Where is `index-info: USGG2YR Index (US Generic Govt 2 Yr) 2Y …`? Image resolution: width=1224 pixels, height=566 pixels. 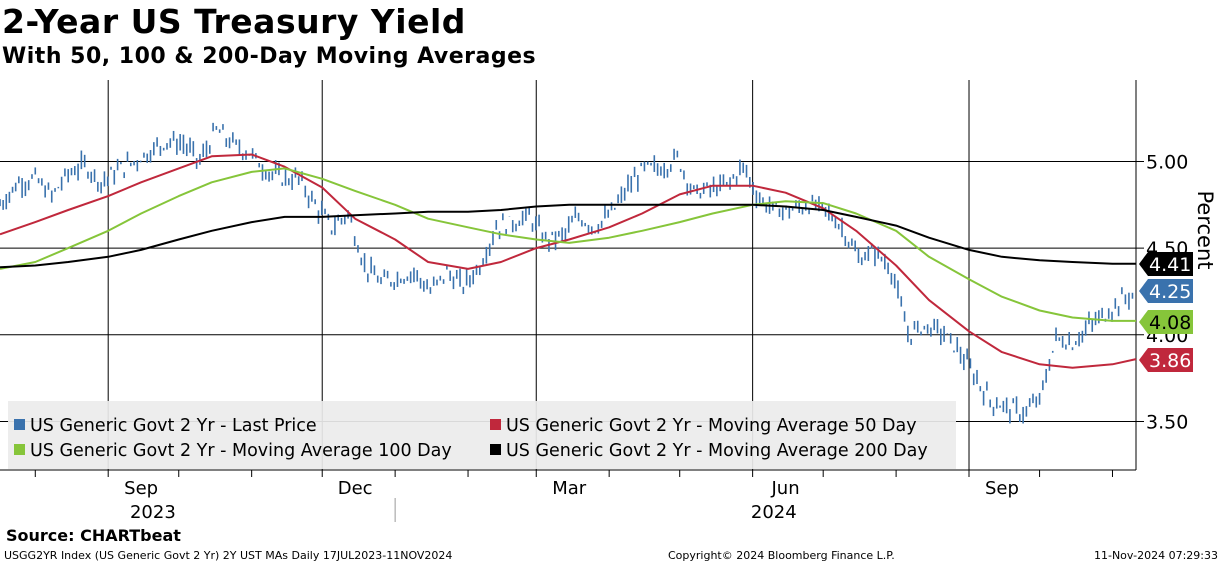 index-info: USGG2YR Index (US Generic Govt 2 Yr) 2Y … is located at coordinates (228, 555).